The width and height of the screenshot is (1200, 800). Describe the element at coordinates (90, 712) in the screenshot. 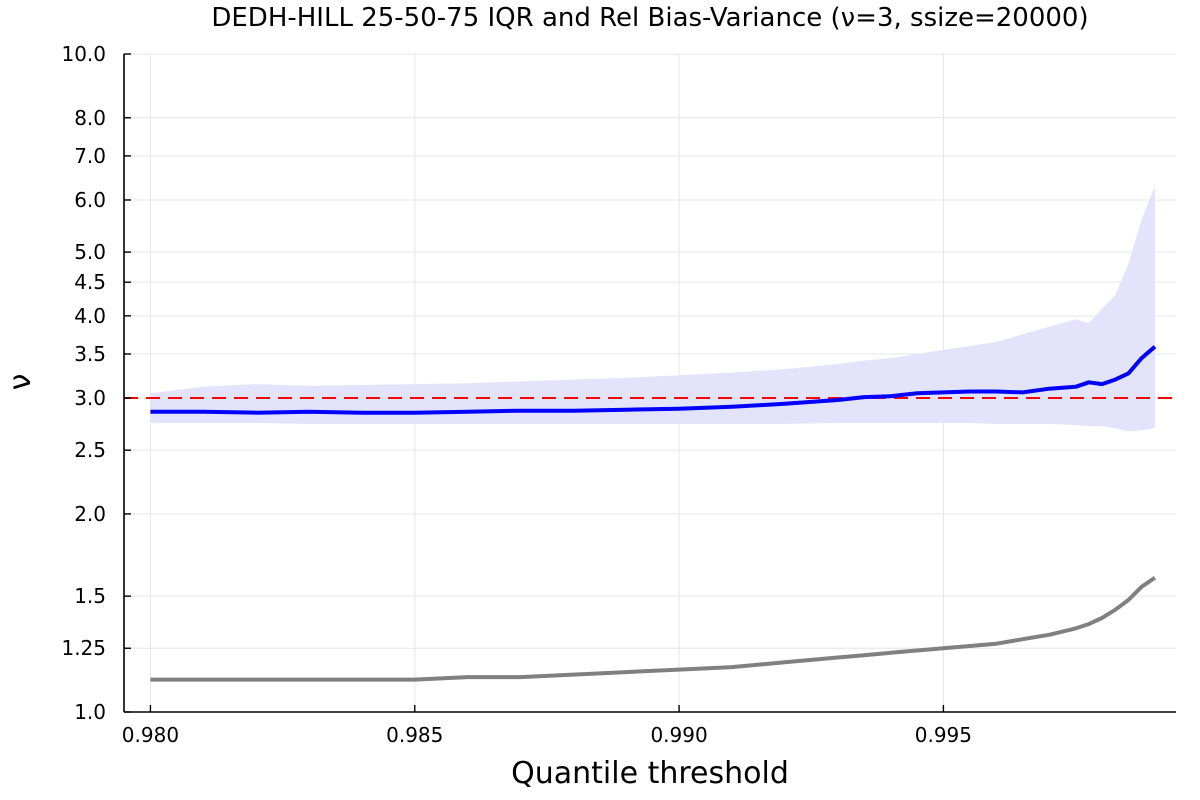

I see `y-tick-label: 1.0` at that location.